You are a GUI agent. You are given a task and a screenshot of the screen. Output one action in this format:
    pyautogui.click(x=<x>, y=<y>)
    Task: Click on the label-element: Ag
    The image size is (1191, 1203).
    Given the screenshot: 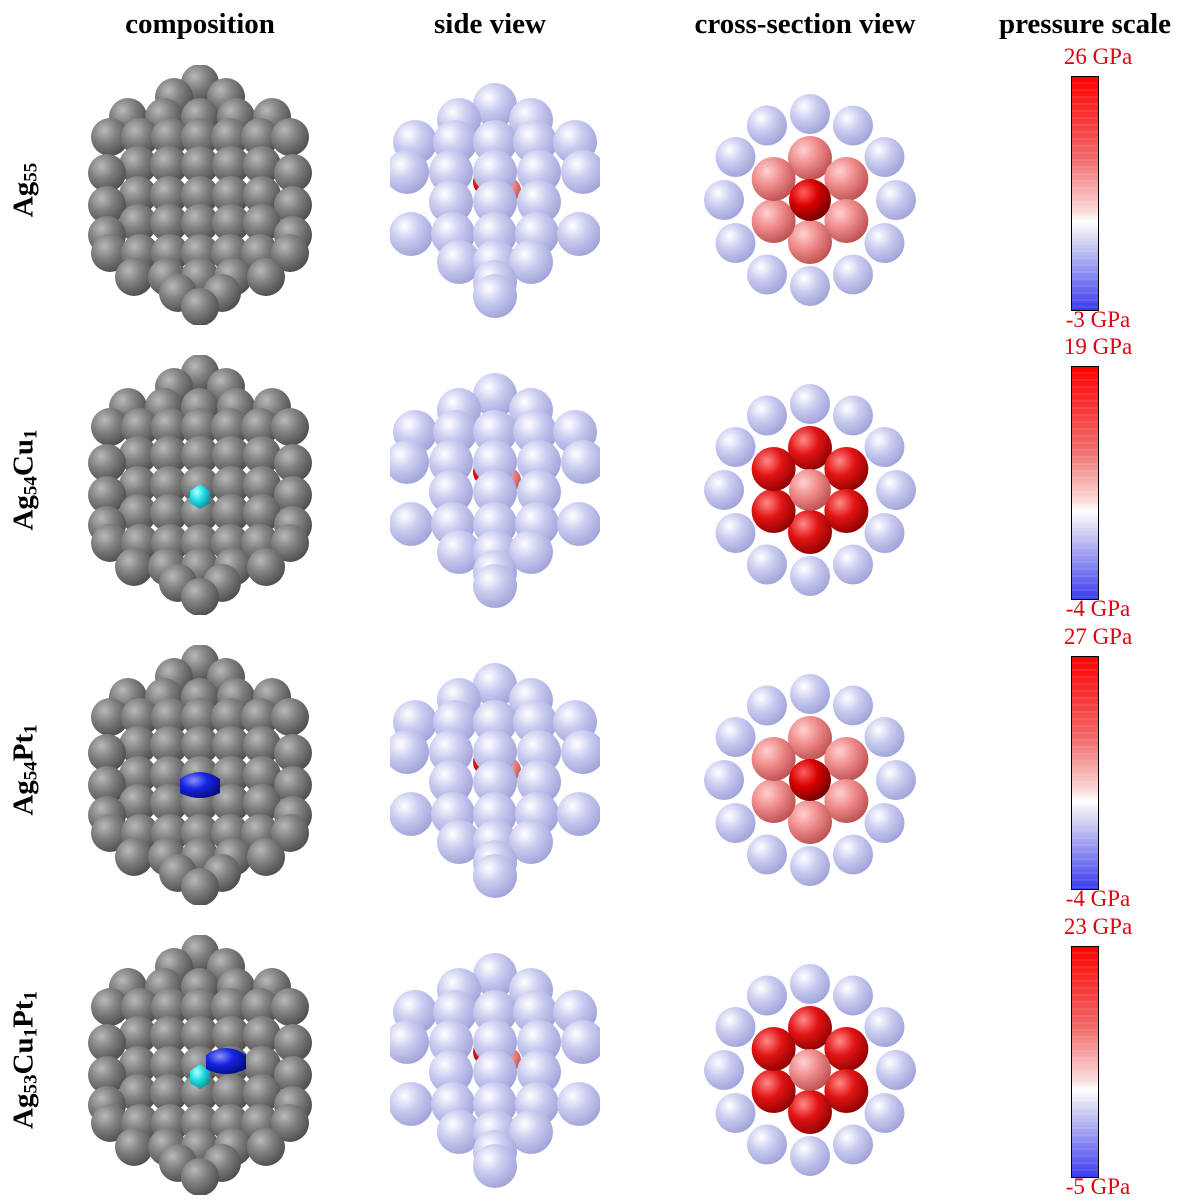 What is the action you would take?
    pyautogui.click(x=23, y=1111)
    